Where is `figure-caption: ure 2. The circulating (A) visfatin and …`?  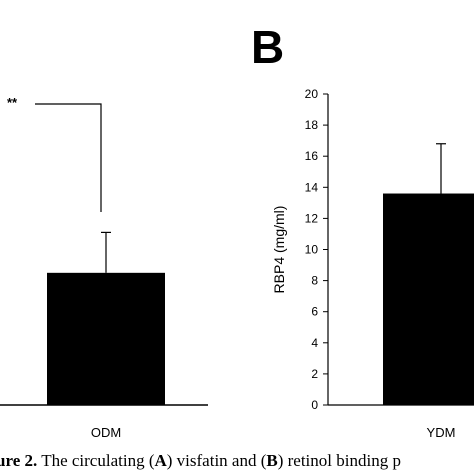
figure-caption: ure 2. The circulating (A) visfatin and … is located at coordinates (200, 460).